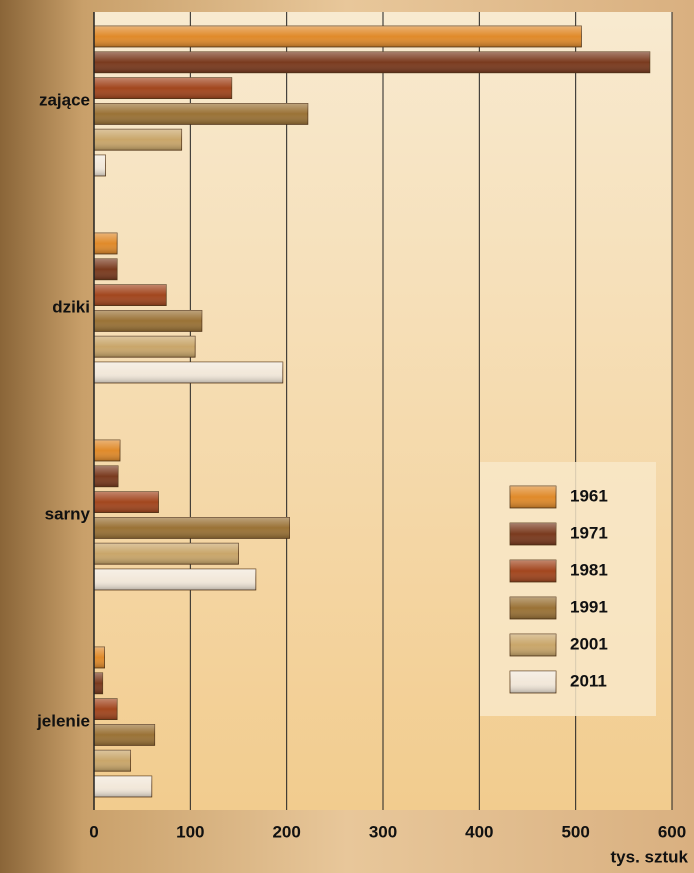 The image size is (694, 873). Describe the element at coordinates (286, 831) in the screenshot. I see `x-tick-label: 200` at that location.